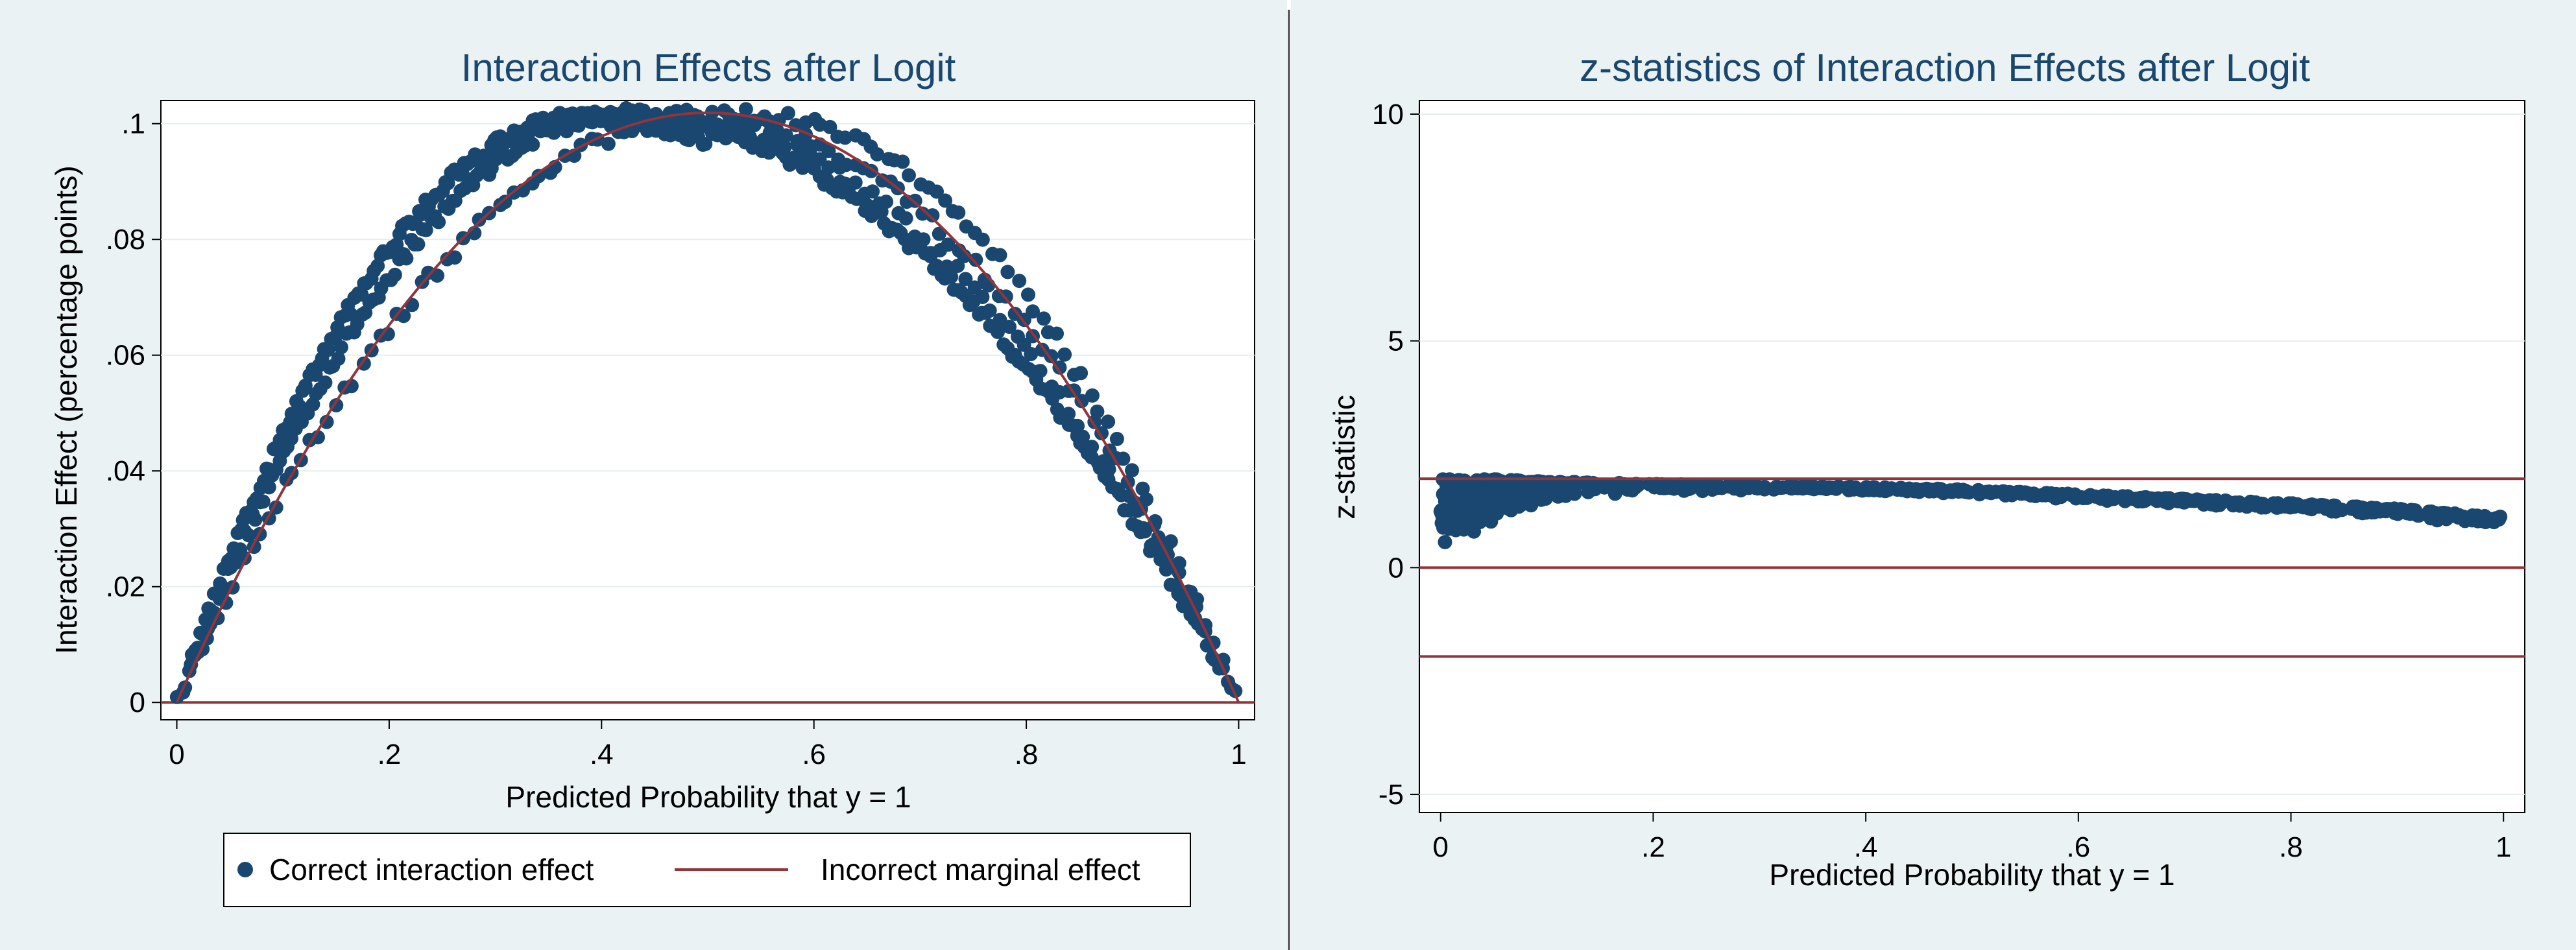  I want to click on left-chart-title: Interaction Effects after Logit, so click(708, 67).